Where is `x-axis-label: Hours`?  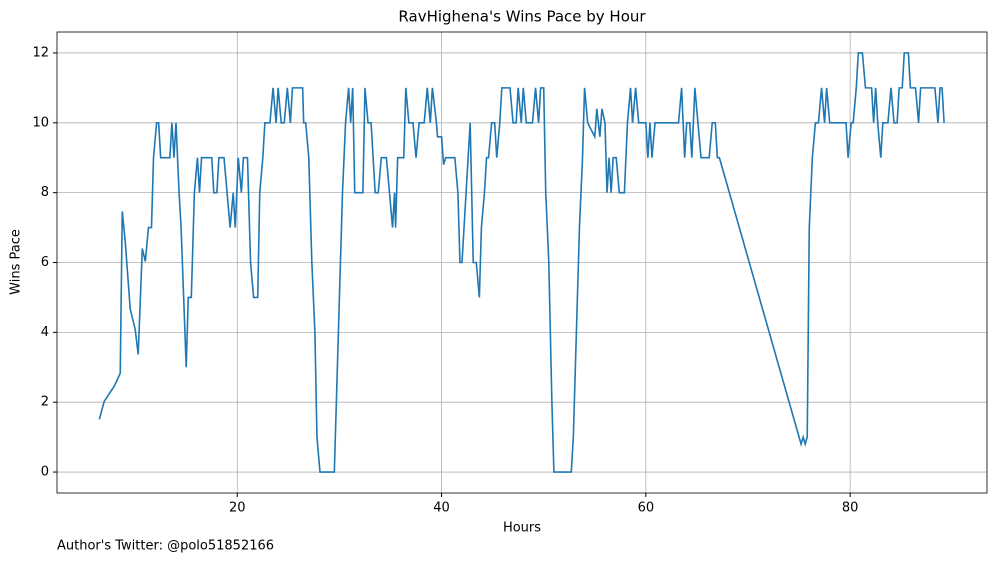 x-axis-label: Hours is located at coordinates (522, 528).